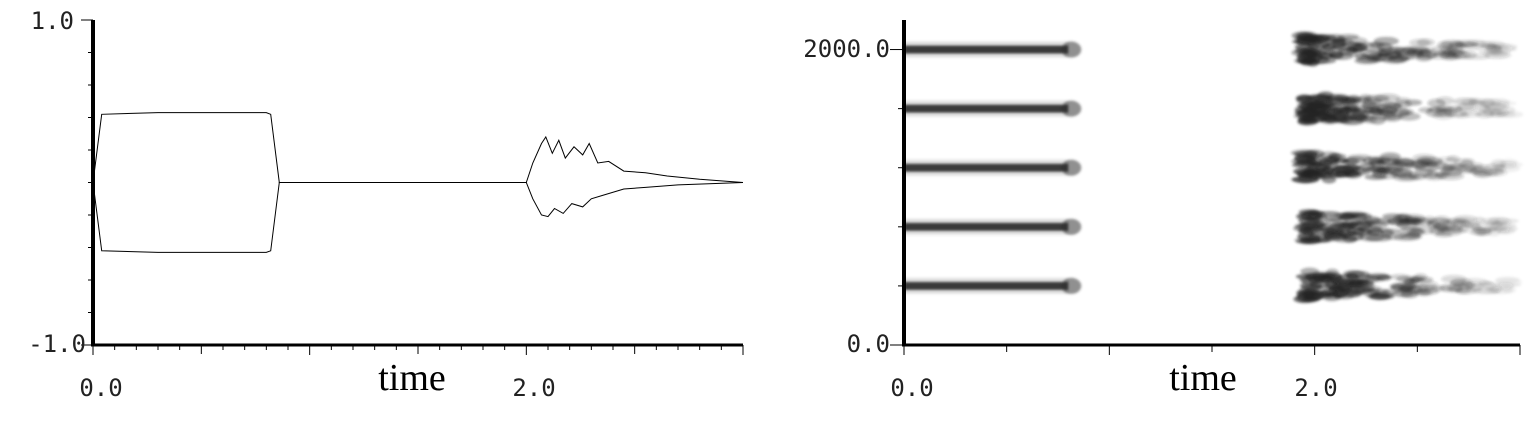 The width and height of the screenshot is (1533, 421). Describe the element at coordinates (993, 108) in the screenshot. I see `spectrogram-band-1600-steady` at that location.